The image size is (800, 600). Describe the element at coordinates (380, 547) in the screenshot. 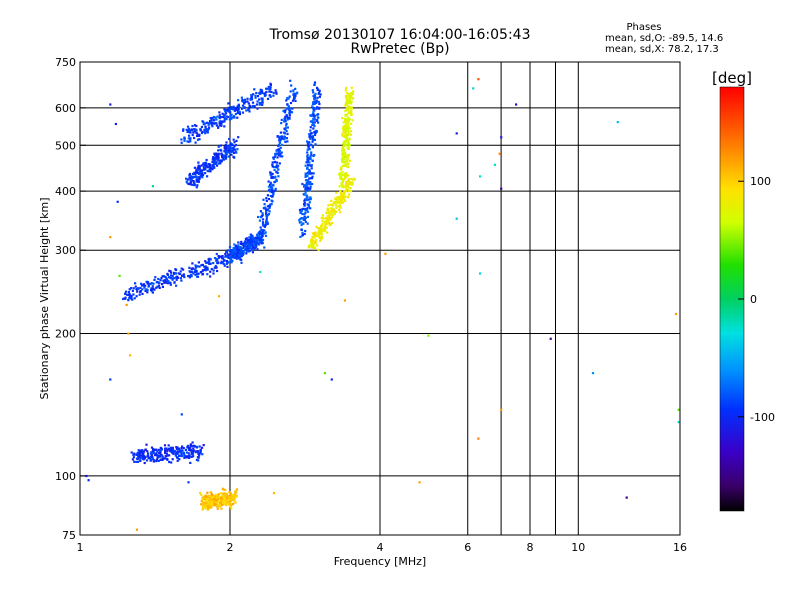

I see `x-tick-label: 4` at that location.